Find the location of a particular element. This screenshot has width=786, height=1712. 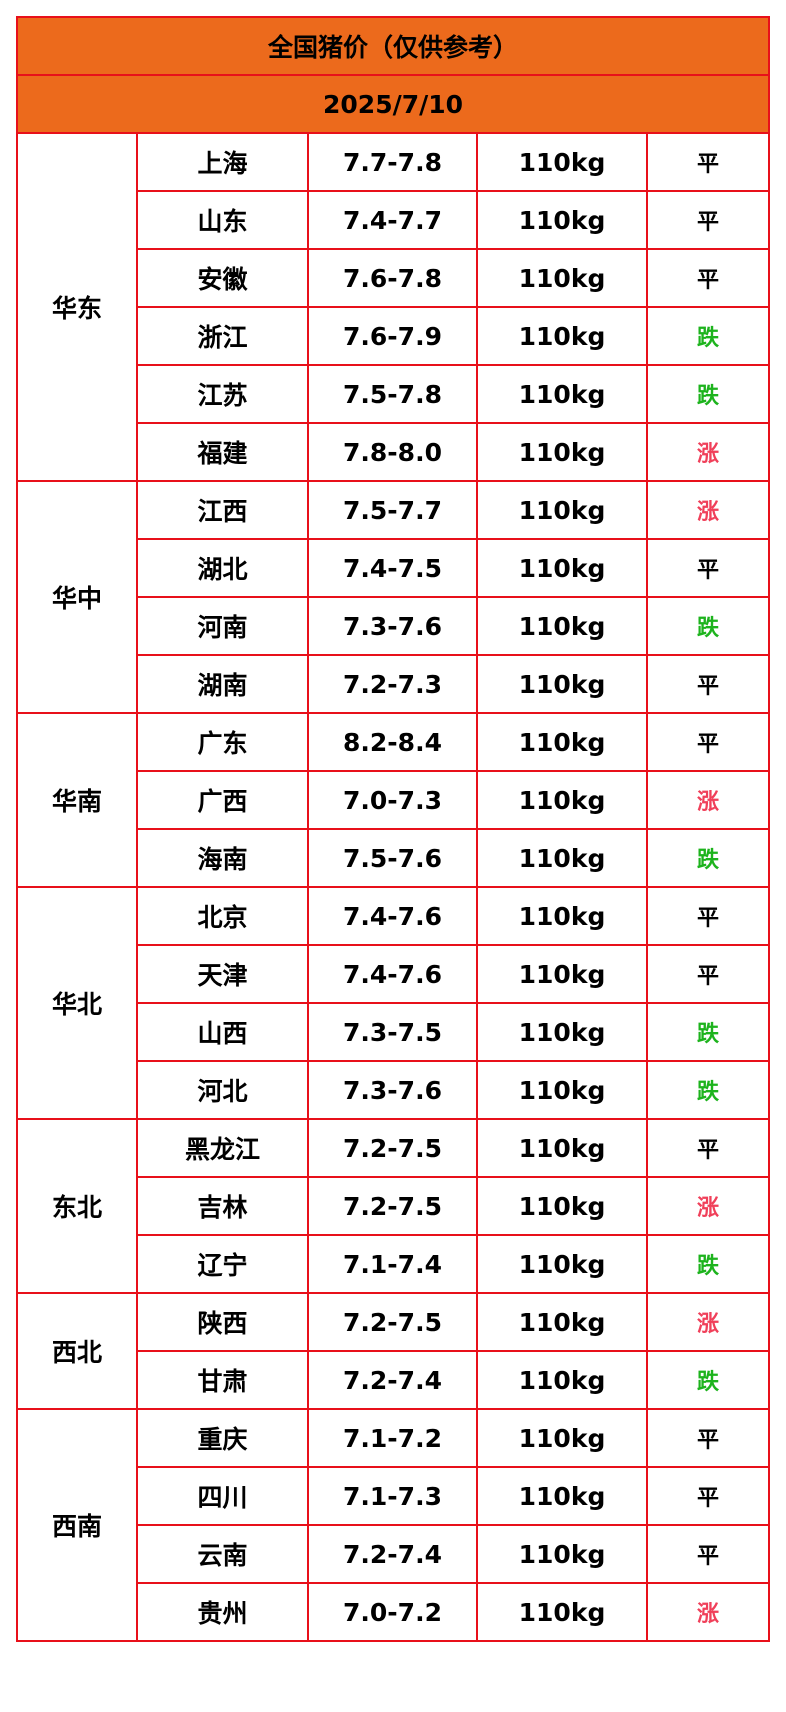

price: 7.2-7.3 is located at coordinates (392, 684).